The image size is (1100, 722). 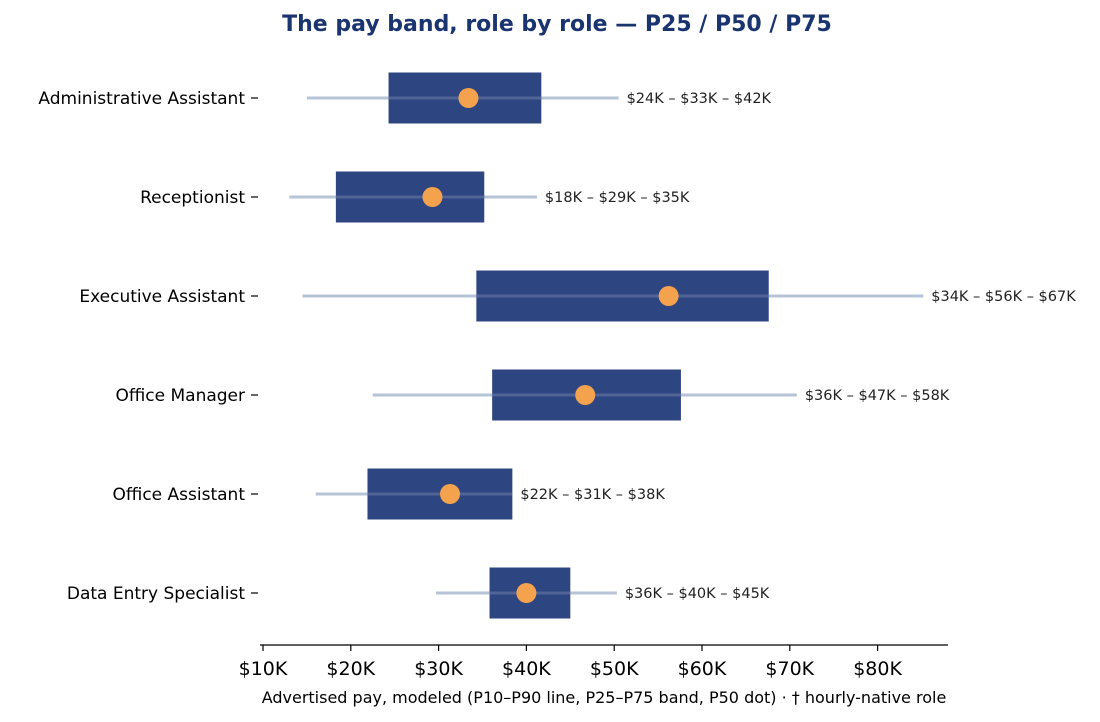 I want to click on range-label: $34K – $56K – $67K, so click(x=1003, y=297).